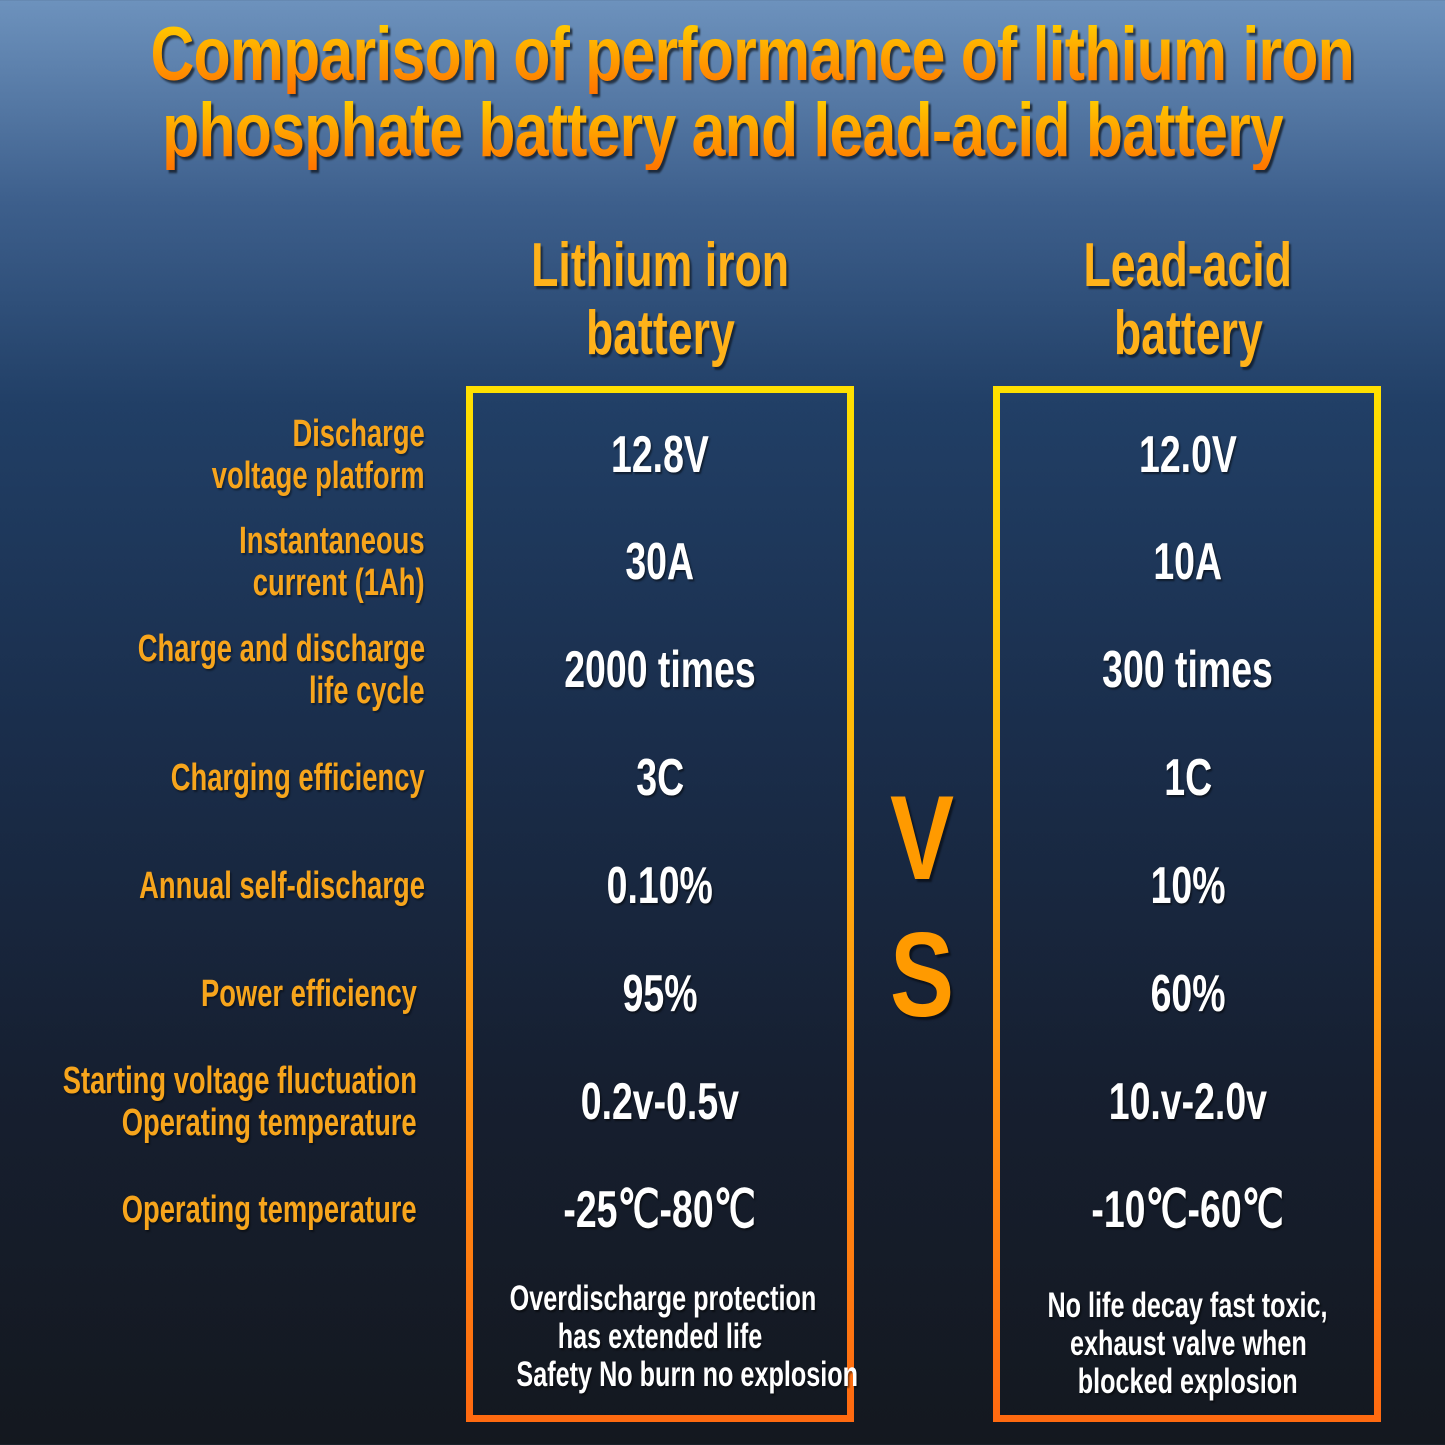 This screenshot has width=1445, height=1445. What do you see at coordinates (723, 130) in the screenshot?
I see `main-title-line2: phosphate battery and lead-acid battery` at bounding box center [723, 130].